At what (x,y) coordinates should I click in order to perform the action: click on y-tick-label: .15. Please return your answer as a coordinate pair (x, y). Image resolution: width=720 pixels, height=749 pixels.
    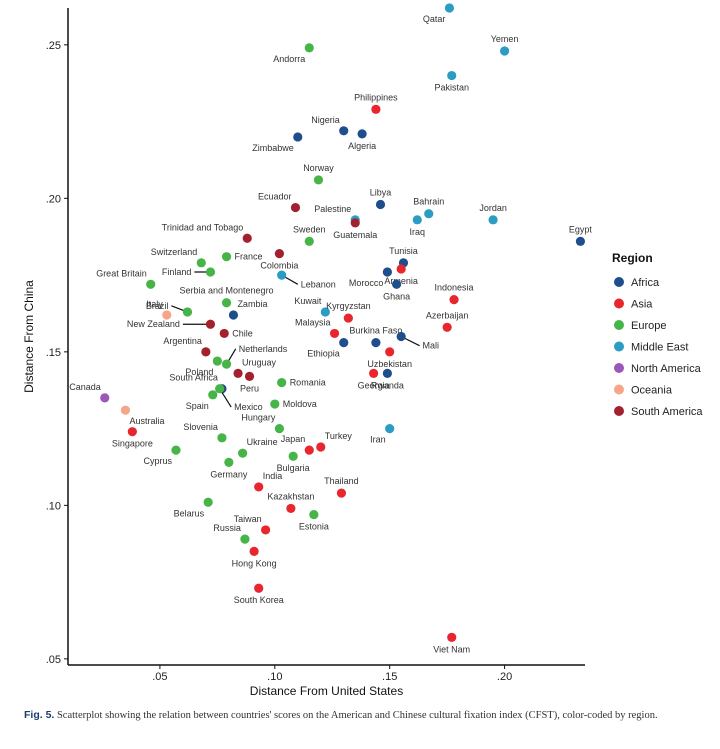
    Looking at the image, I should click on (53, 353).